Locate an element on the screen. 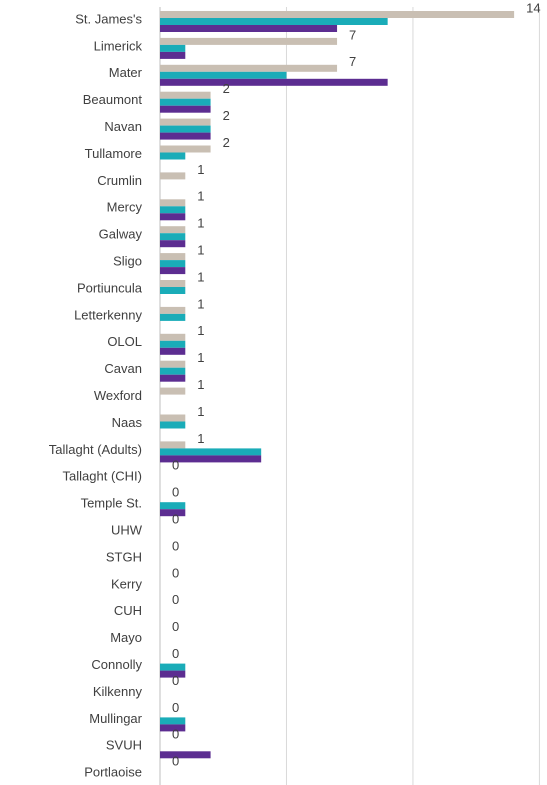 The image size is (547, 785). y-tick-label: Temple St. is located at coordinates (111, 503).